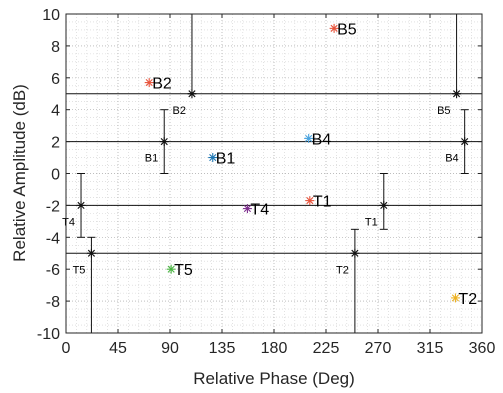 This screenshot has width=503, height=393. What do you see at coordinates (55, 47) in the screenshot?
I see `y-tick-label: 8` at bounding box center [55, 47].